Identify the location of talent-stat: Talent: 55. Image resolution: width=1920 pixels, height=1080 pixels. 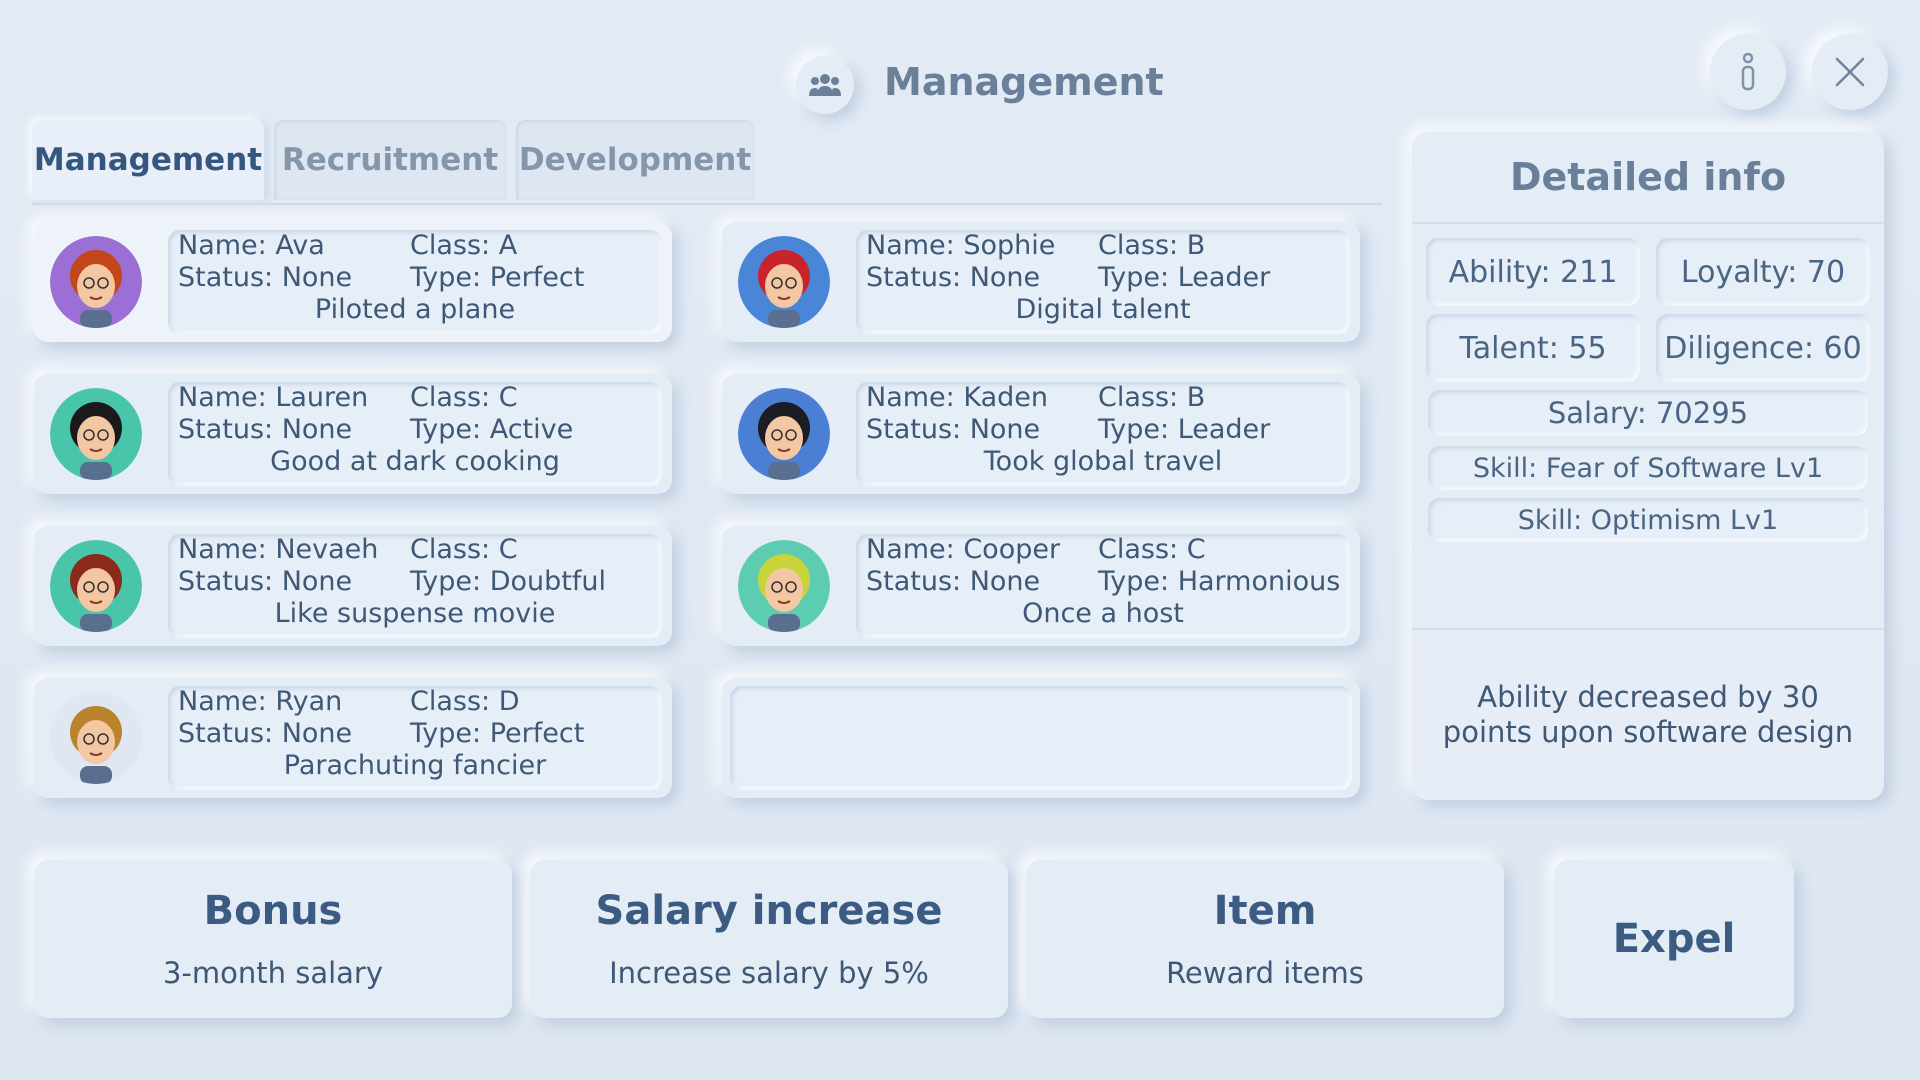
(1533, 348).